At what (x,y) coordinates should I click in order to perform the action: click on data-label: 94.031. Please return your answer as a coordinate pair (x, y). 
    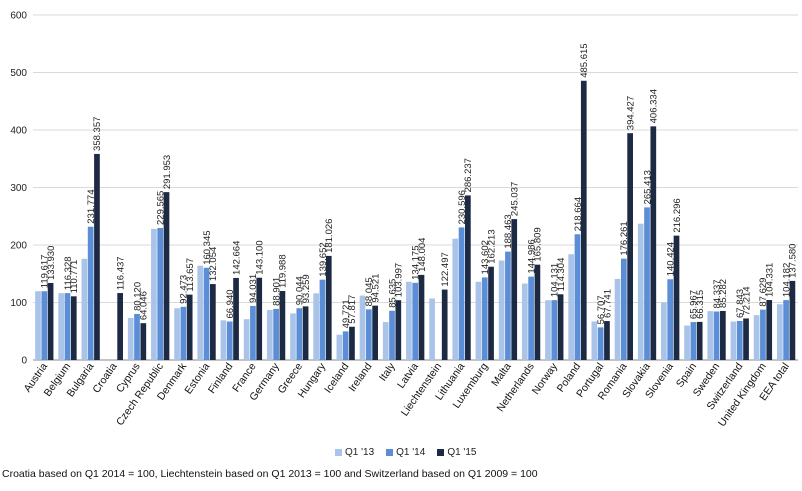
    Looking at the image, I should click on (253, 288).